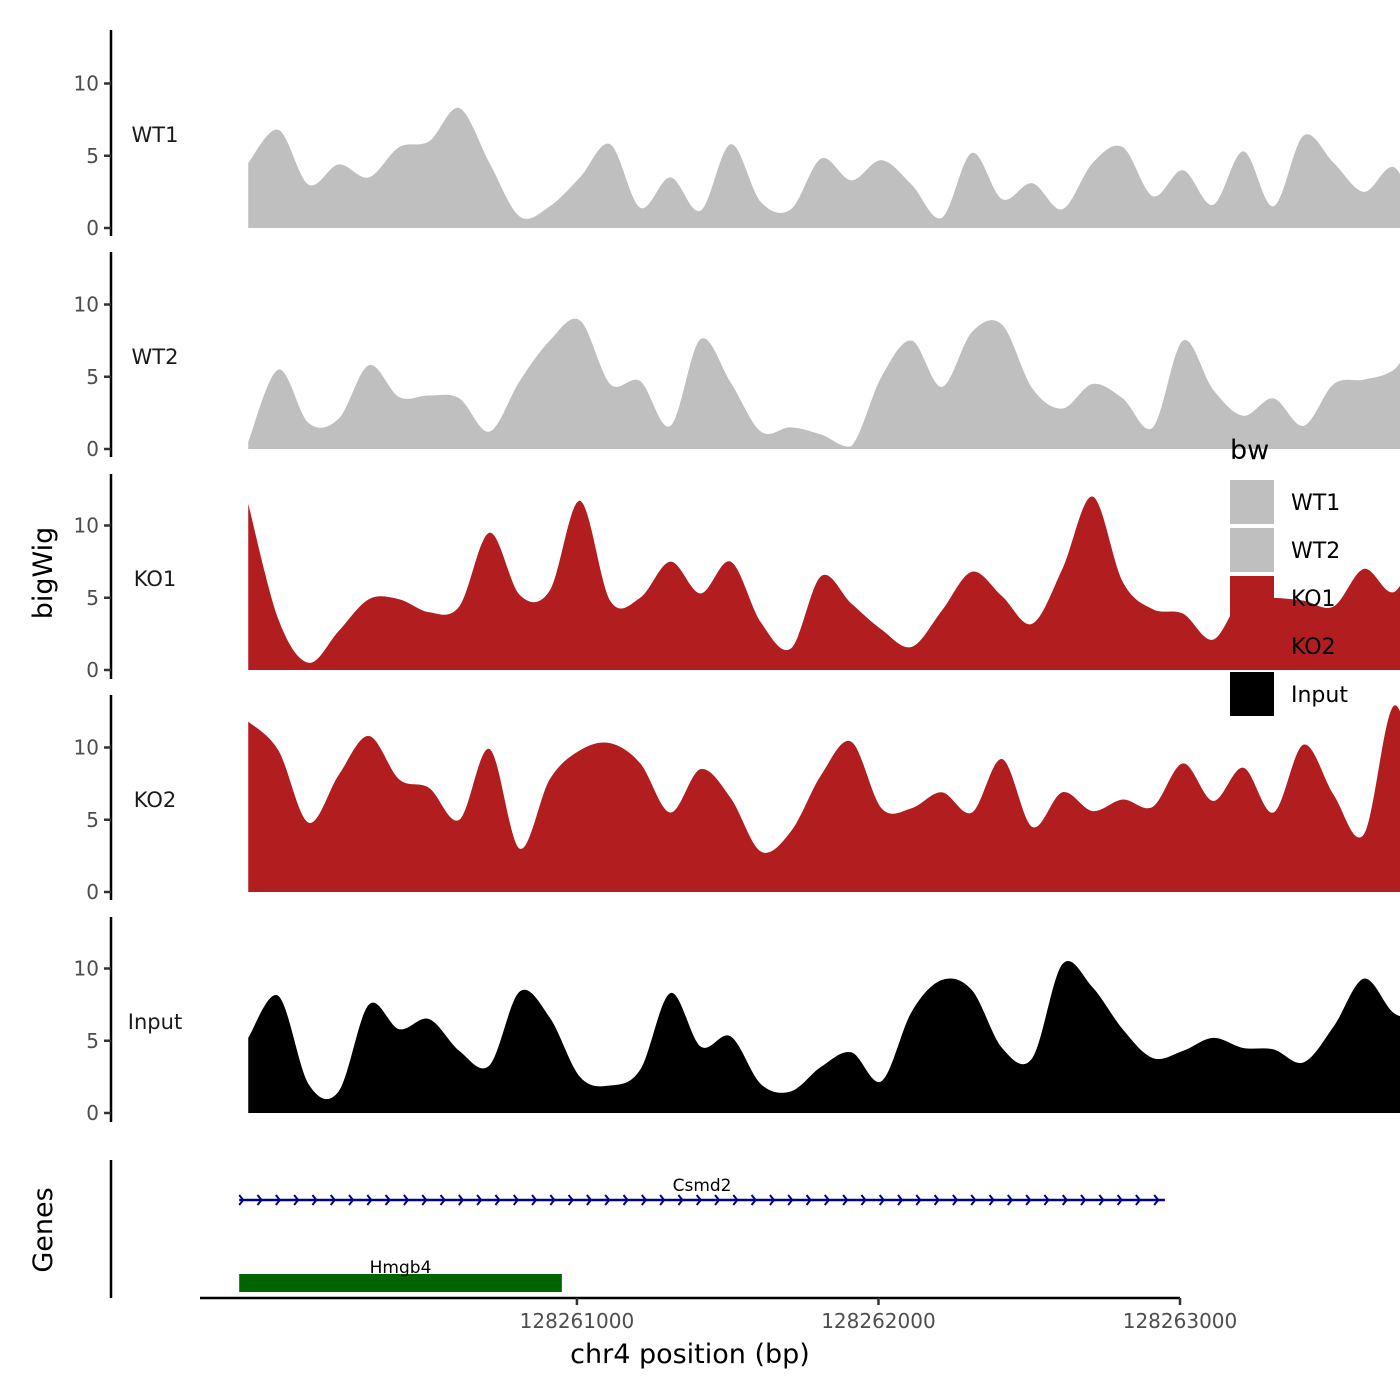  I want to click on gene-hmgb4: Hmgb4, so click(400, 1275).